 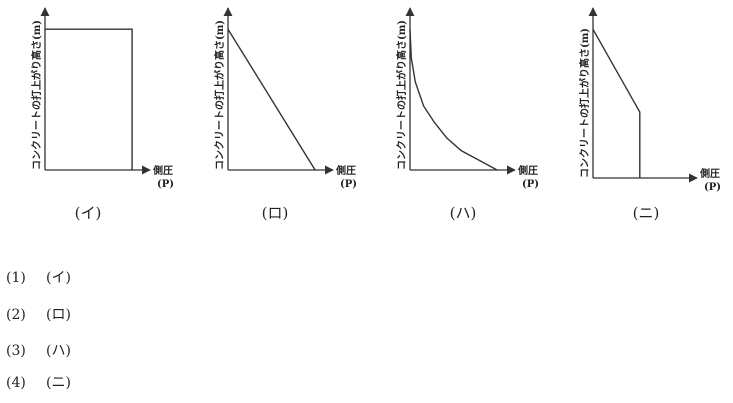 I want to click on diagram-ha: コンクリートの打上がり高さ(m) 側圧 (P) (ハ), so click(x=467, y=114).